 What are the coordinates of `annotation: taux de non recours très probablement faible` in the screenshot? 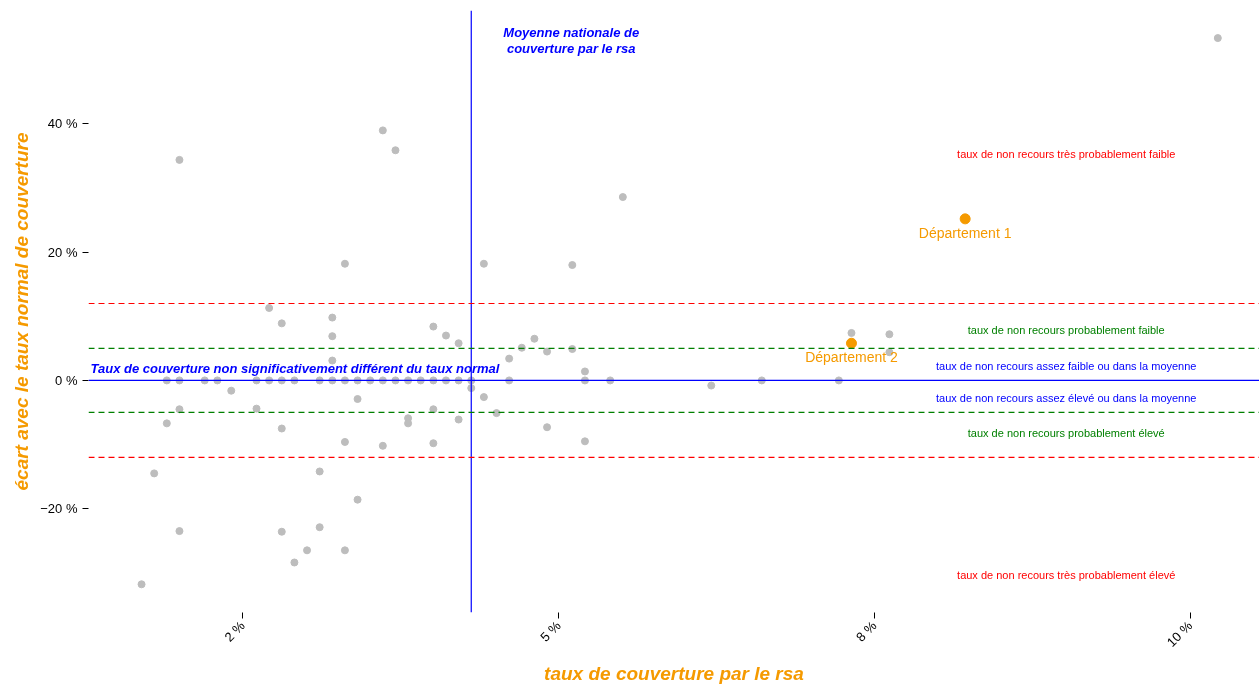 It's located at (1066, 154).